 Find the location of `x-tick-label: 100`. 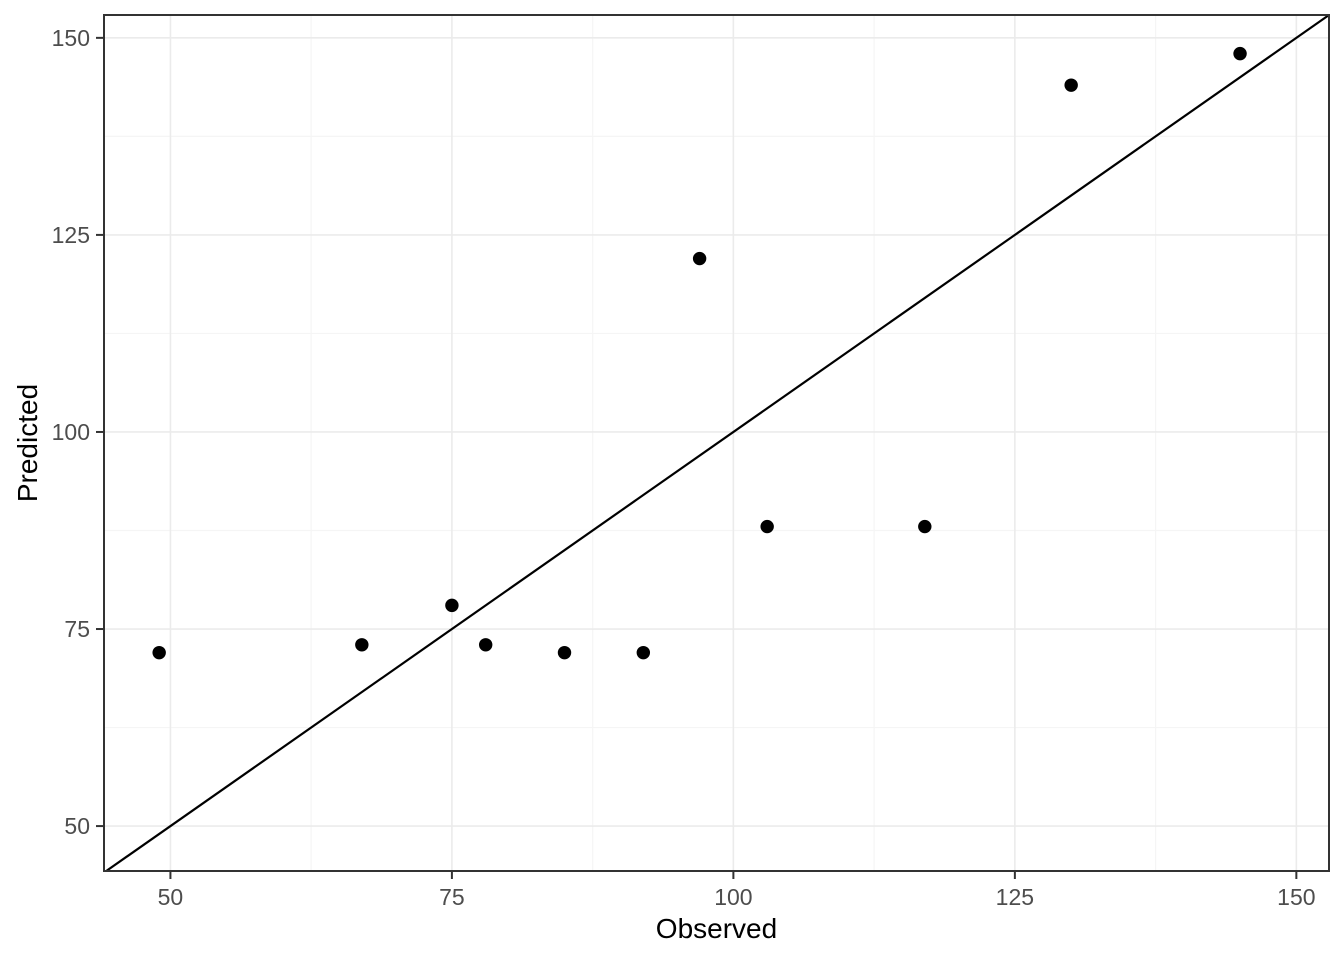

x-tick-label: 100 is located at coordinates (733, 897).